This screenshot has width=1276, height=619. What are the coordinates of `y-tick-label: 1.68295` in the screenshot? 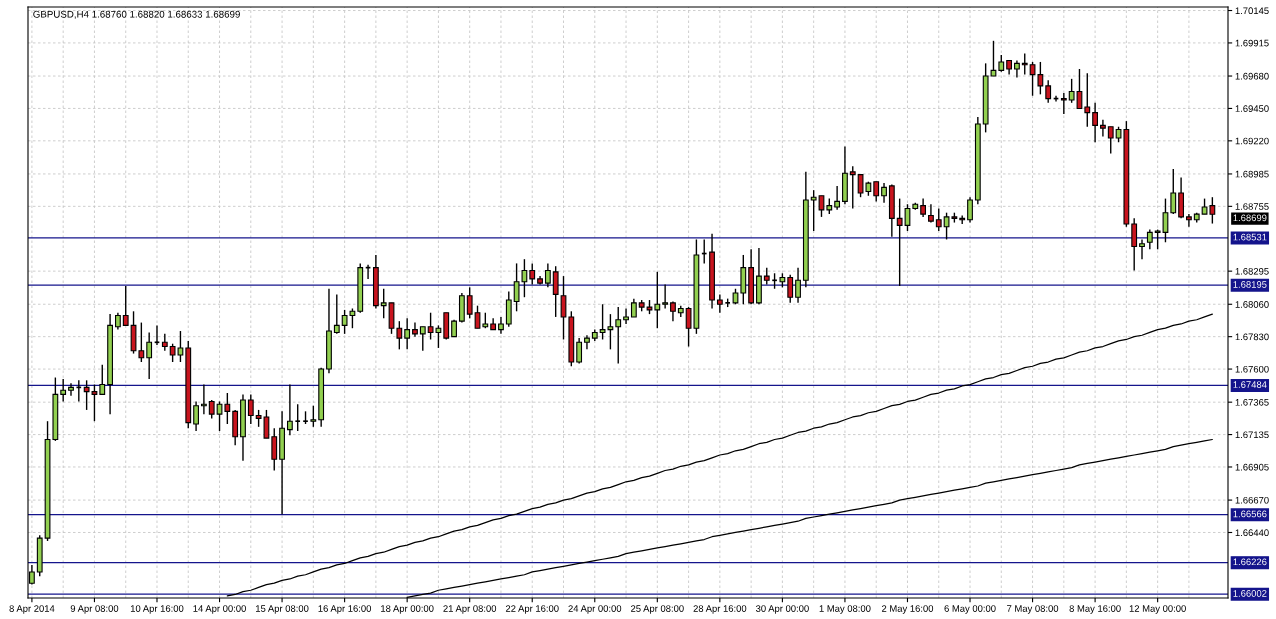 It's located at (1252, 271).